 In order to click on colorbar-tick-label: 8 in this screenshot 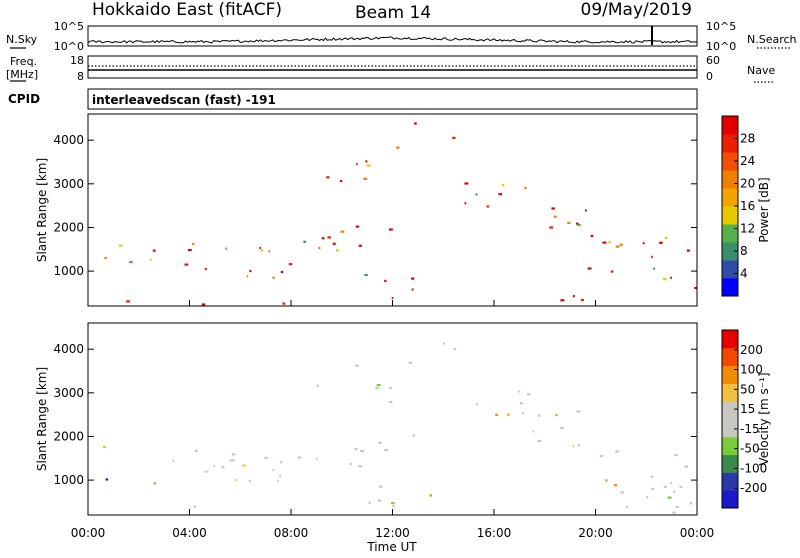, I will do `click(744, 251)`.